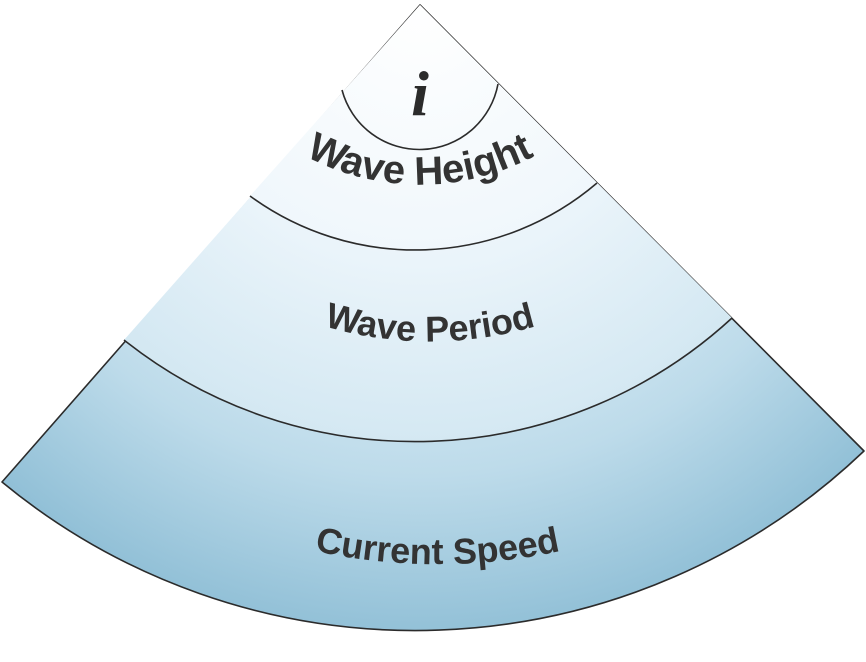  I want to click on band-wave-height, so click(423, 127).